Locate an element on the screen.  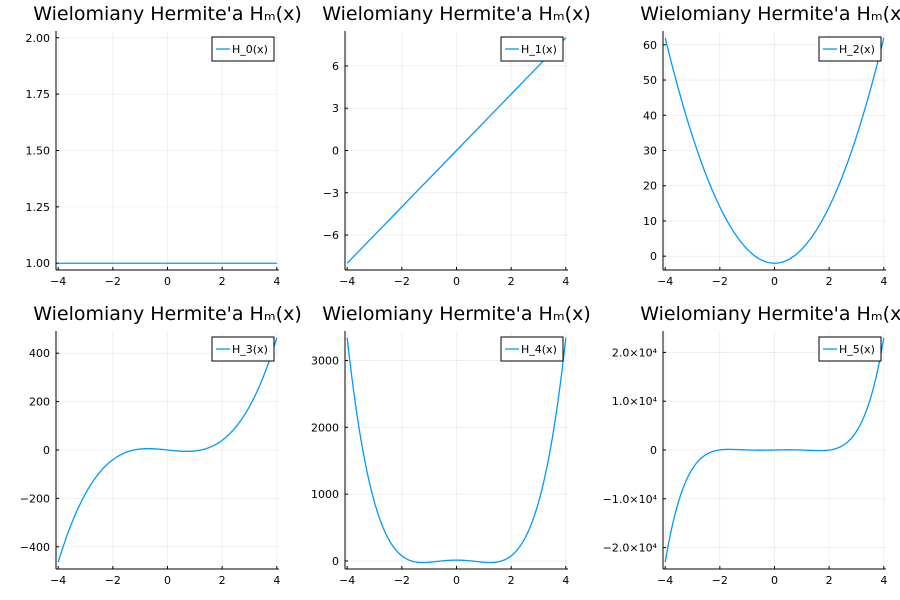
y-tick-label: 1.0×10⁴ is located at coordinates (635, 401).